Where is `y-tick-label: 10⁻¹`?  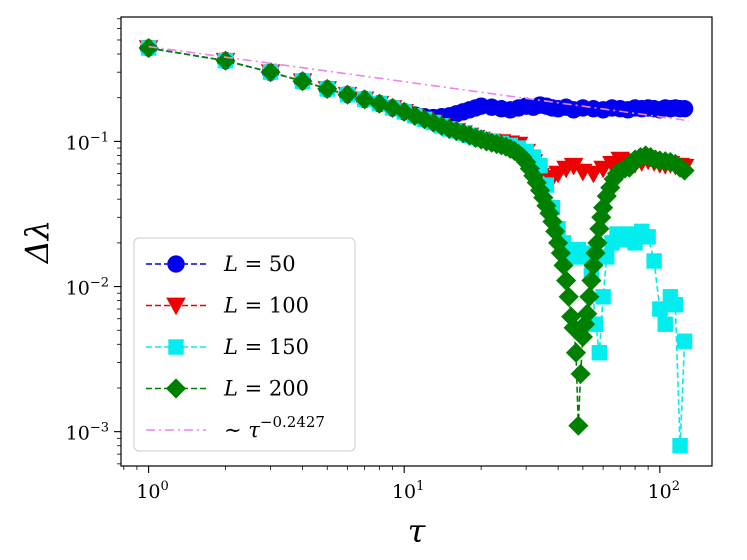 y-tick-label: 10⁻¹ is located at coordinates (87, 142).